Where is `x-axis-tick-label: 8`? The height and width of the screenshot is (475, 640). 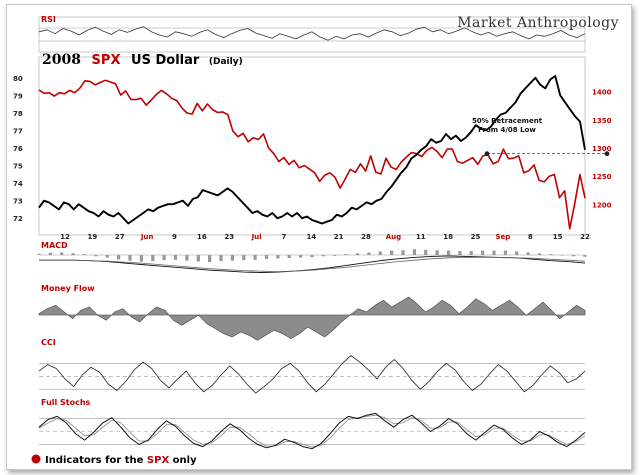 x-axis-tick-label: 8 is located at coordinates (530, 237).